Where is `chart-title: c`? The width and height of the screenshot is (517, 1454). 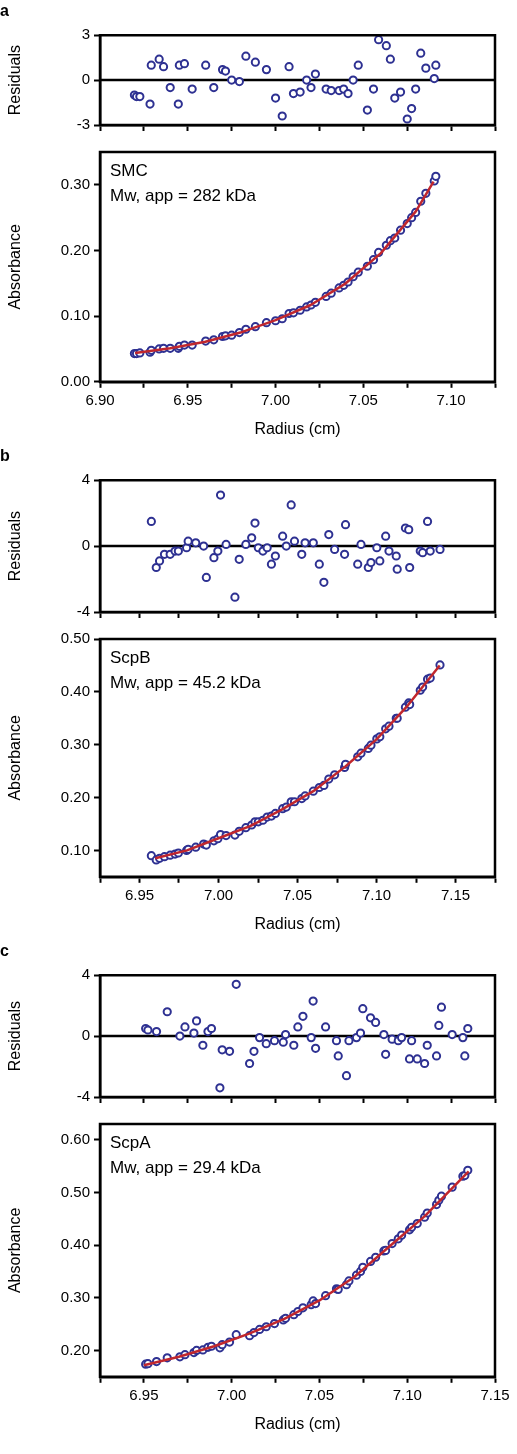
chart-title: c is located at coordinates (4, 951).